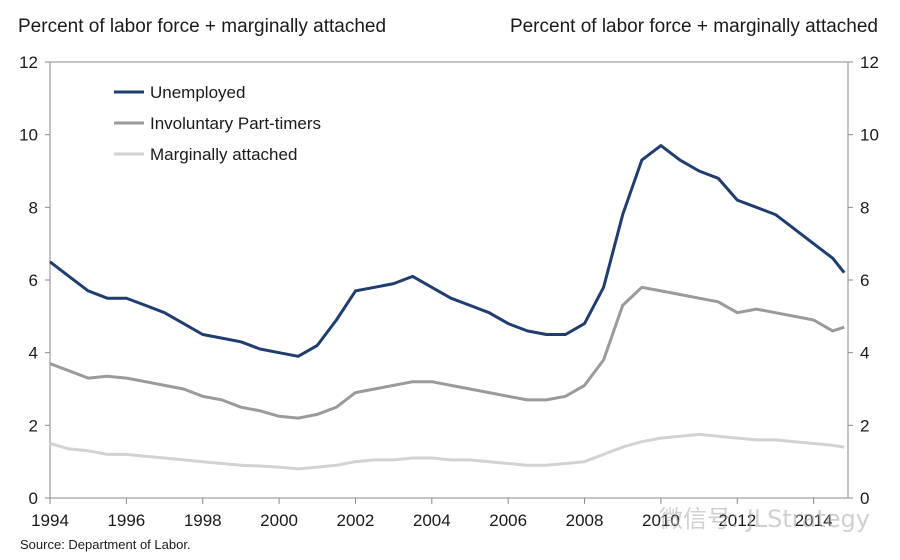  I want to click on x-tick-label: 2012, so click(737, 520).